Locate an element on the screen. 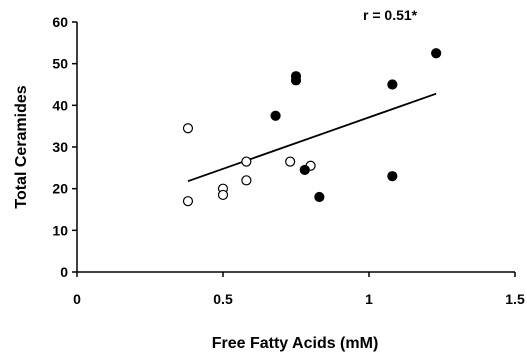 The height and width of the screenshot is (356, 527). y-tick-label: 40 is located at coordinates (60, 105).